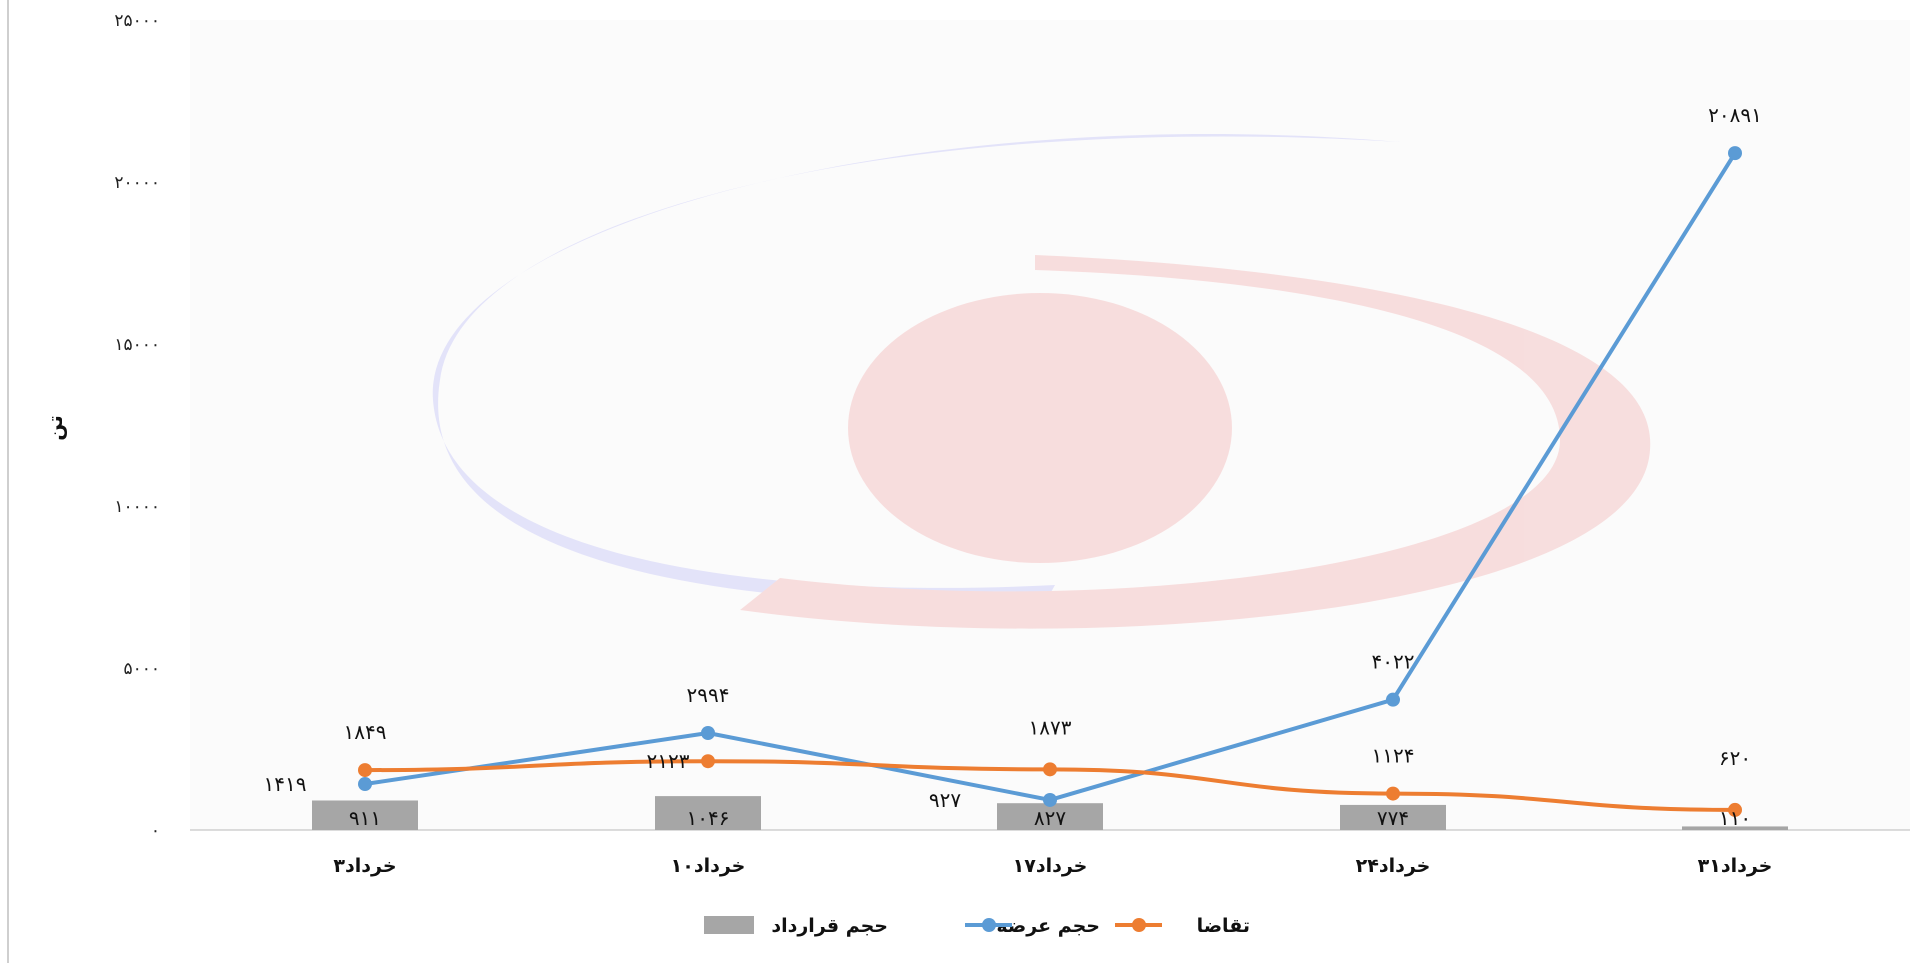  What do you see at coordinates (137, 183) in the screenshot?
I see `y-tick-label: ۲۰۰۰۰` at bounding box center [137, 183].